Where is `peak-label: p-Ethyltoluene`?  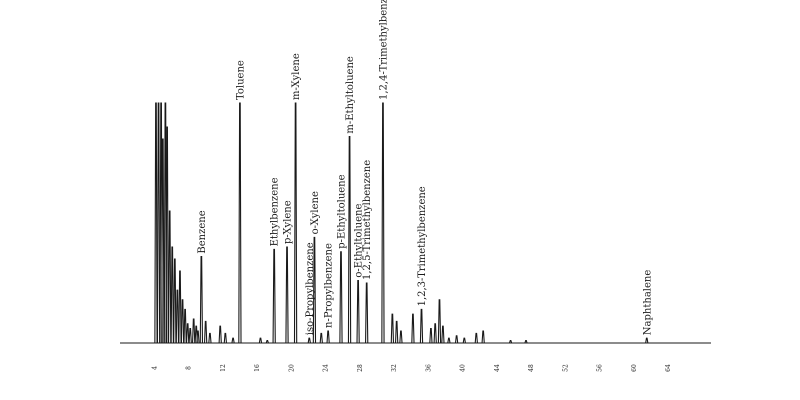
peak-label: p-Ethyltoluene is located at coordinates (341, 211).